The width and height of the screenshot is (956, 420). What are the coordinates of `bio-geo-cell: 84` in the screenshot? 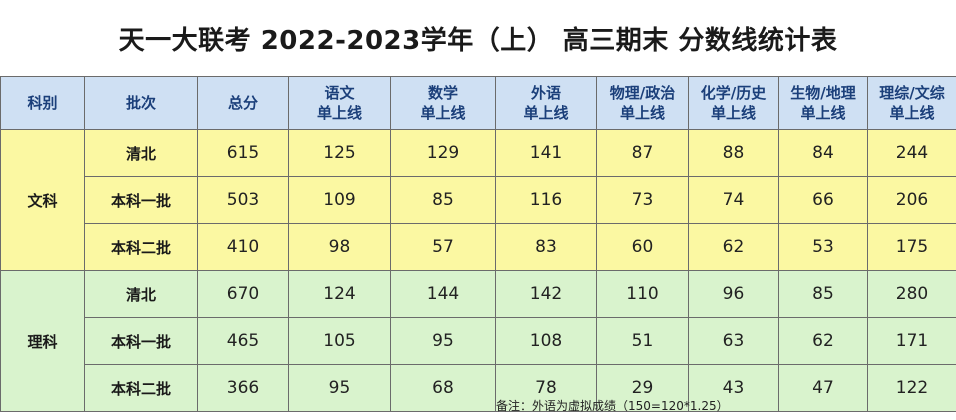 It's located at (823, 153).